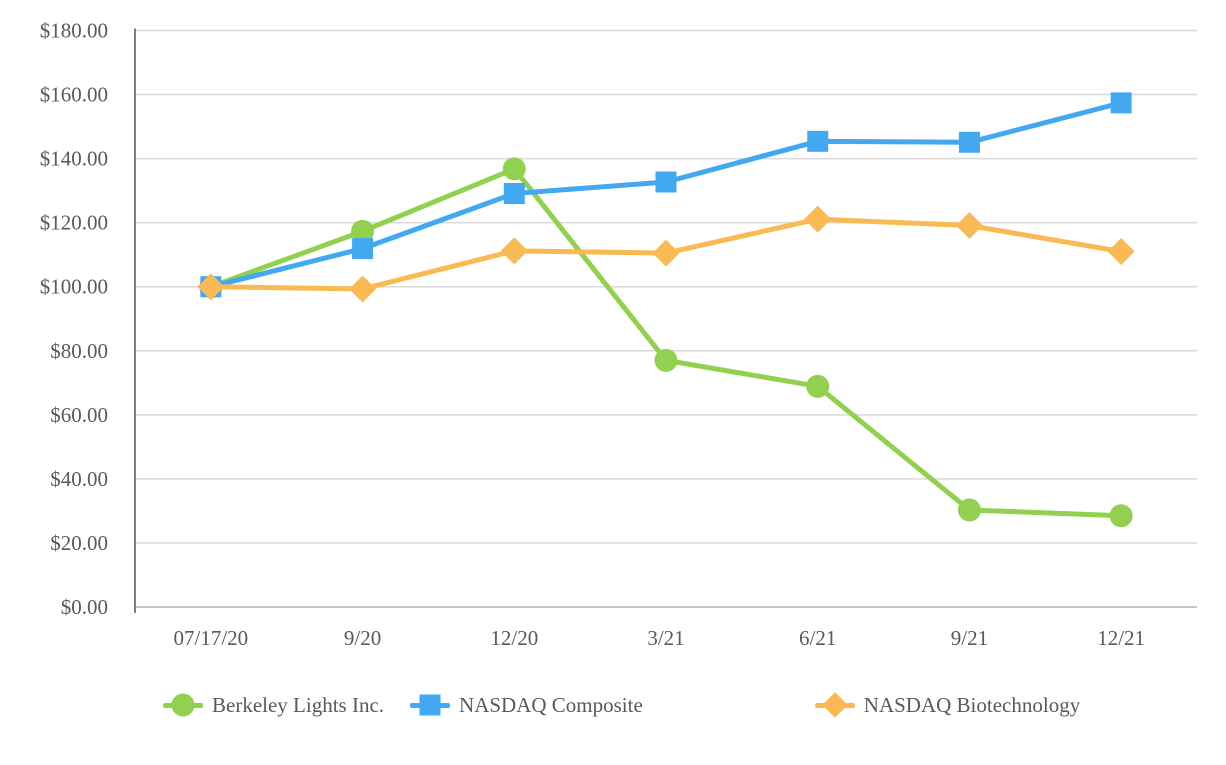 The image size is (1226, 765). What do you see at coordinates (551, 704) in the screenshot?
I see `legend-label: NASDAQ Composite` at bounding box center [551, 704].